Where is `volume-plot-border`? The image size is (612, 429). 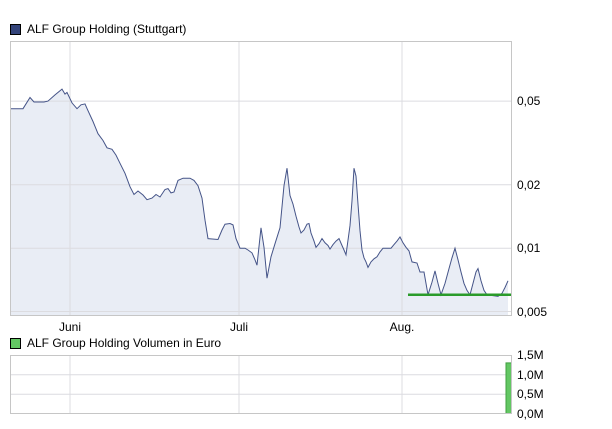
volume-plot-border is located at coordinates (261, 384).